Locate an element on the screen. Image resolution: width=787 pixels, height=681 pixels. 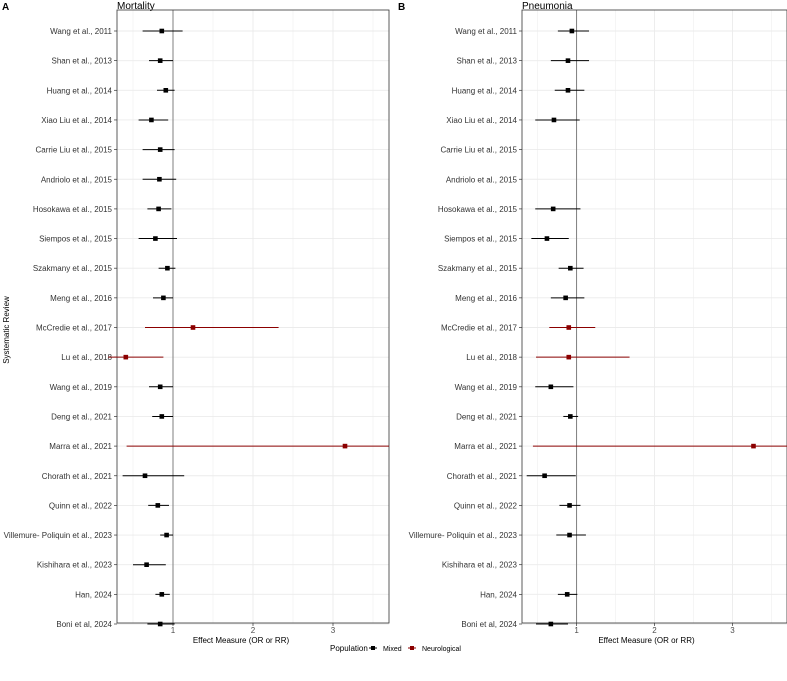
legend-mixed-marker is located at coordinates (373, 648).